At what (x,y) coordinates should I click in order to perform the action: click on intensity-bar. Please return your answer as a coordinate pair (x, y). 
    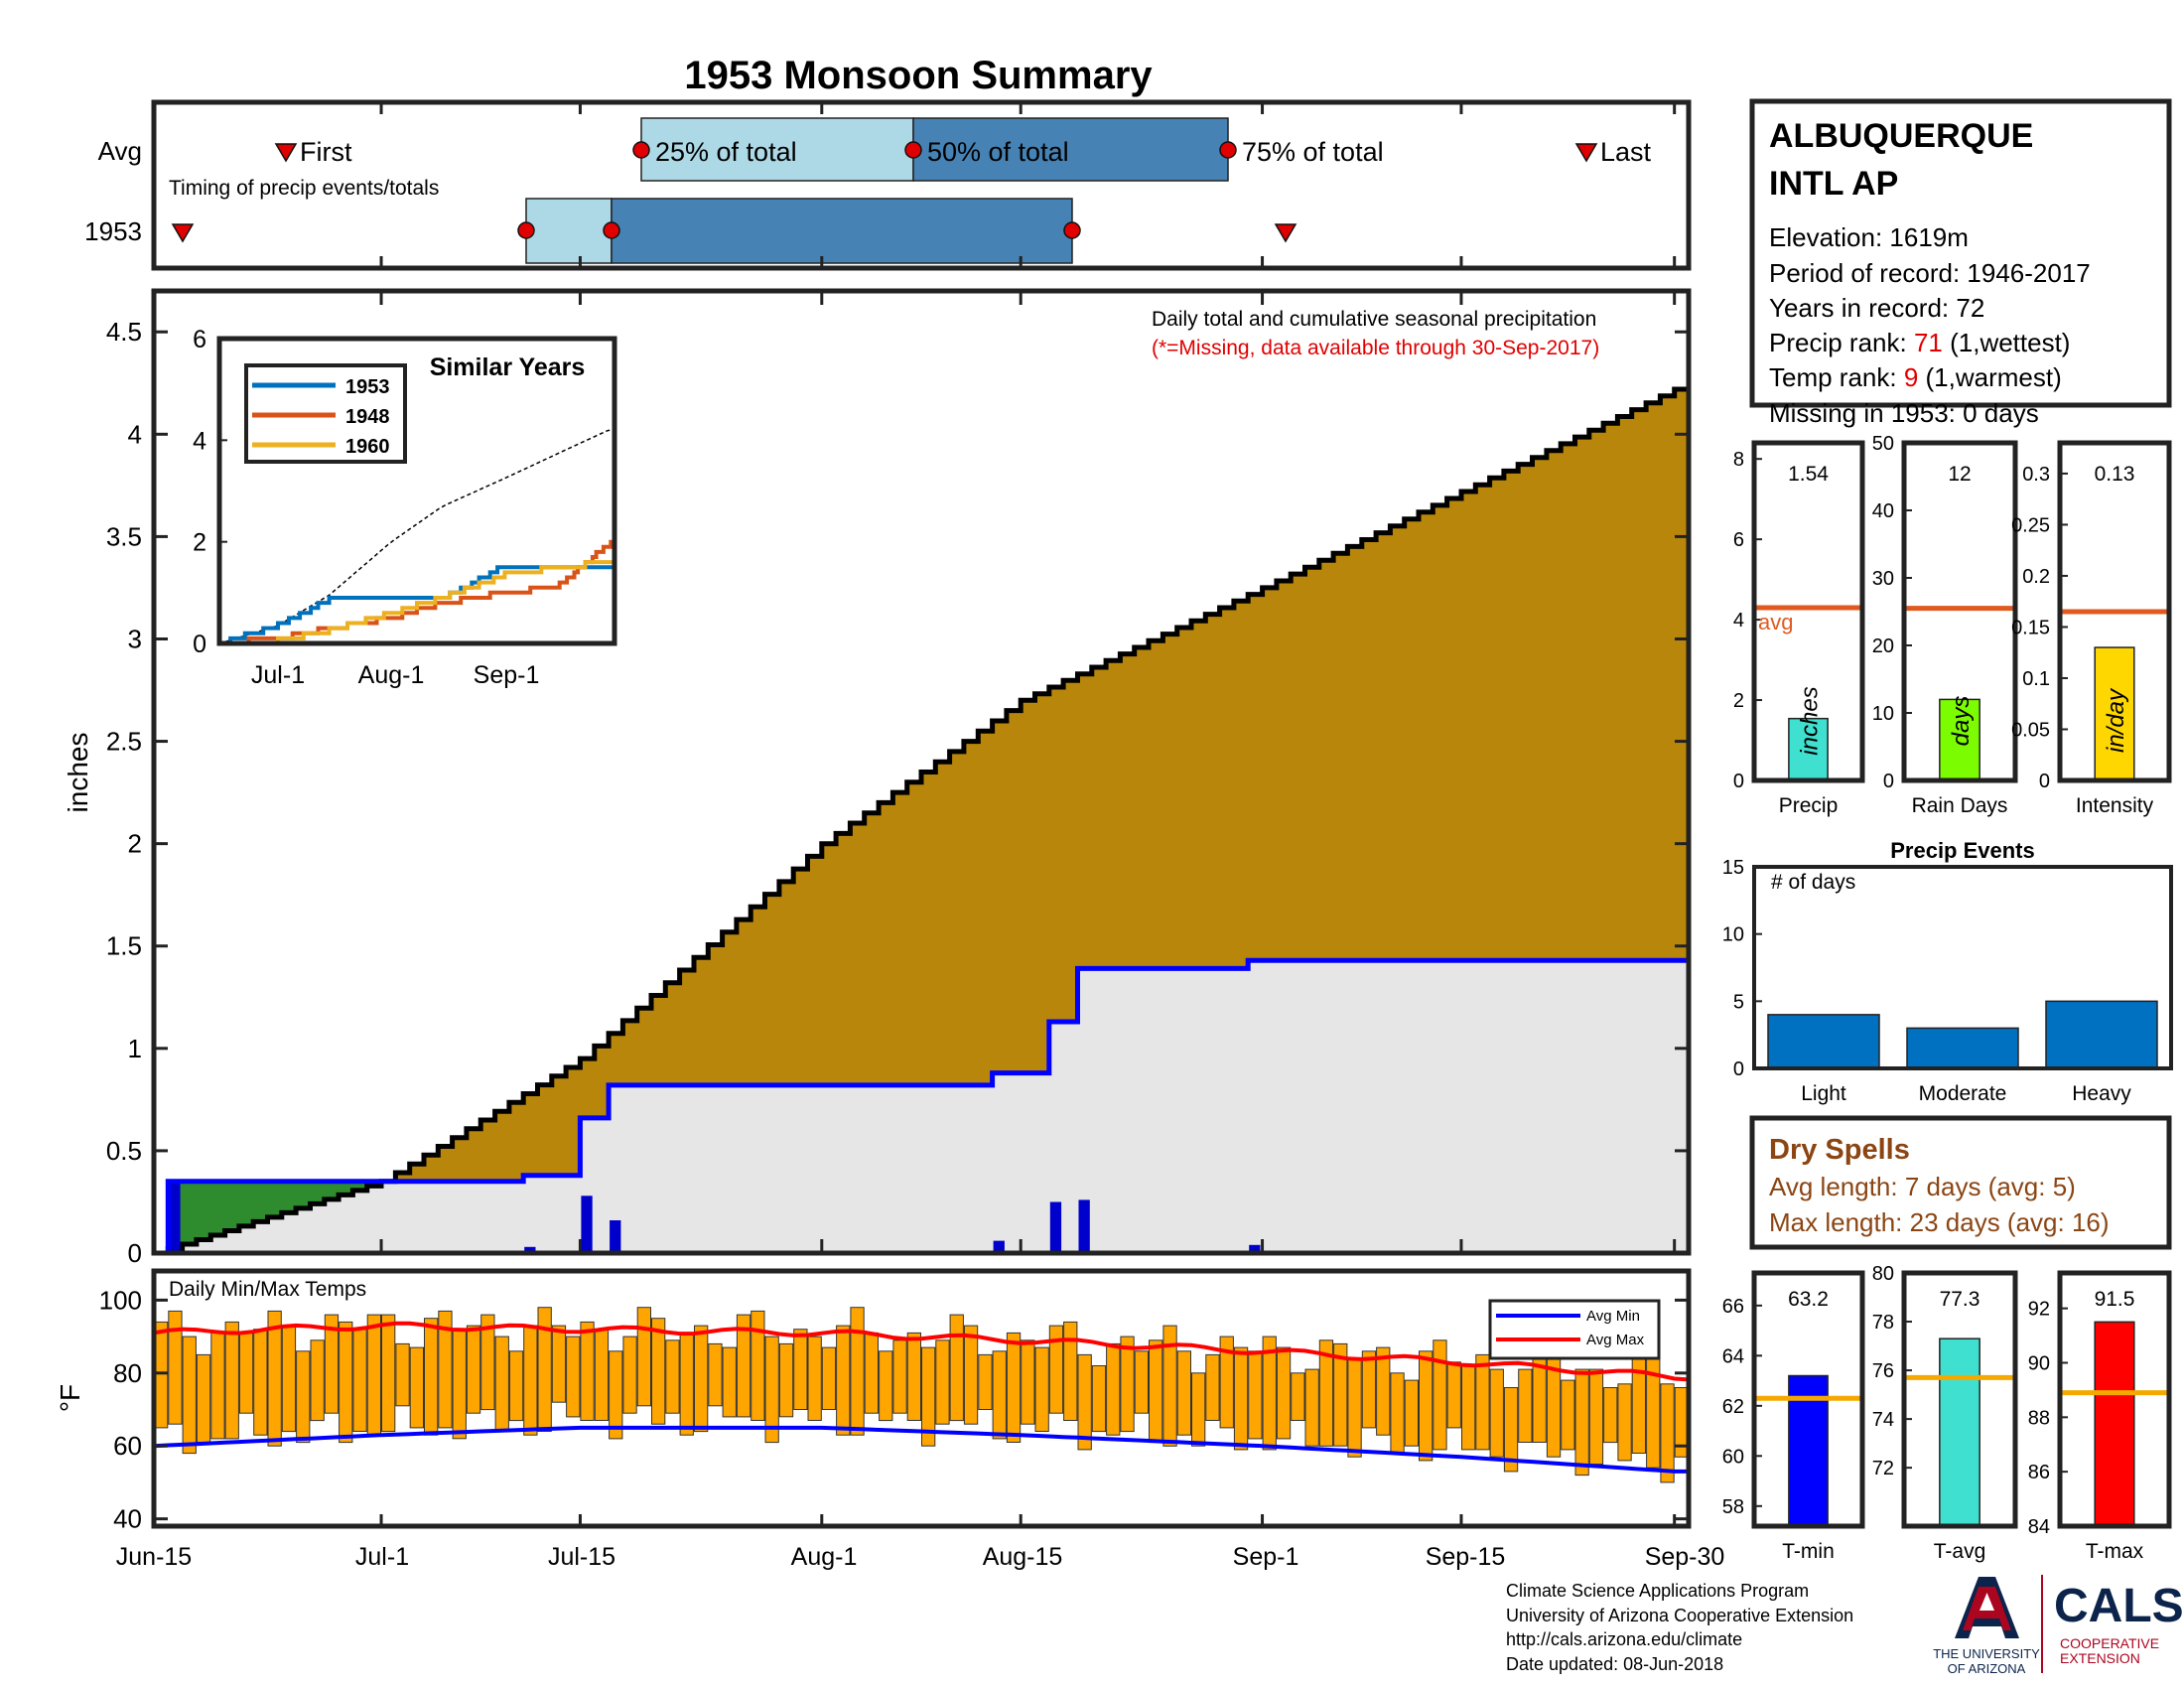
    Looking at the image, I should click on (2114, 713).